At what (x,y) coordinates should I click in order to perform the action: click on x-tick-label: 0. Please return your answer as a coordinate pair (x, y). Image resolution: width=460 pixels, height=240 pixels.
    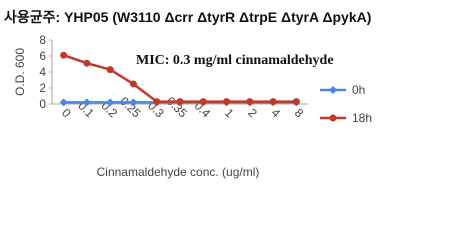
    Looking at the image, I should click on (66, 113).